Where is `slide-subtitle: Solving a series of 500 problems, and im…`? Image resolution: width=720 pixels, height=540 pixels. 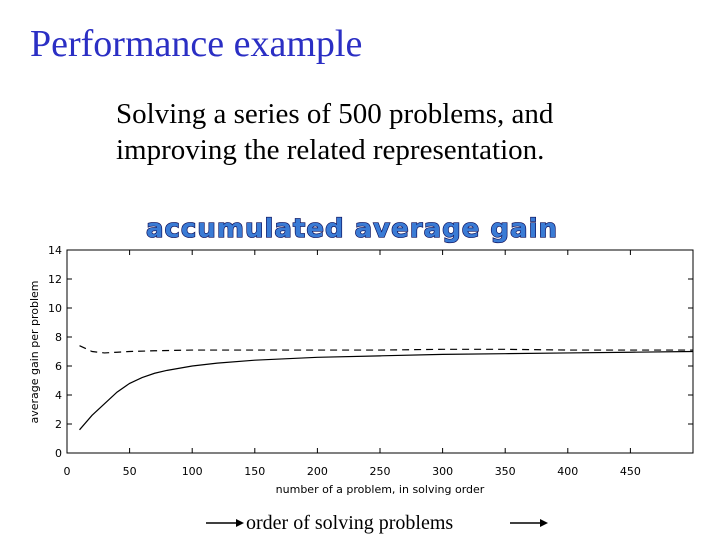
slide-subtitle: Solving a series of 500 problems, and im… is located at coordinates (406, 132).